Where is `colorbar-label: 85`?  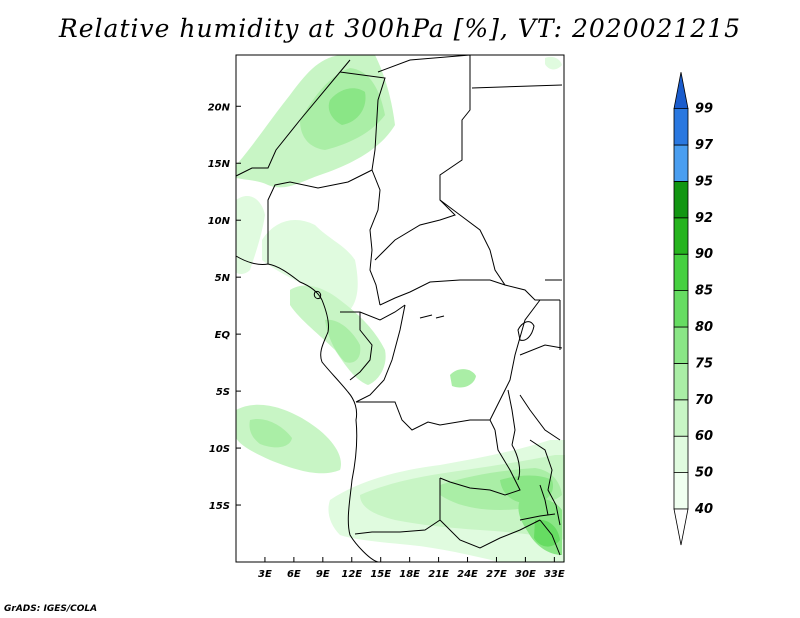
colorbar-label: 85 is located at coordinates (704, 291).